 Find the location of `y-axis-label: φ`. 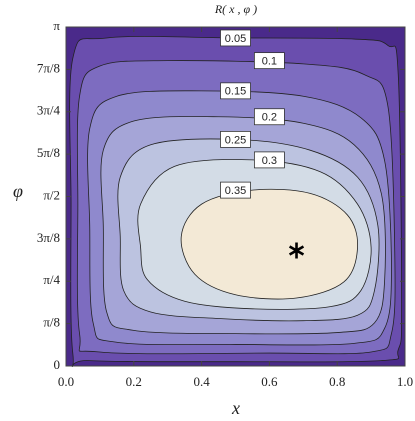

y-axis-label: φ is located at coordinates (18, 191).